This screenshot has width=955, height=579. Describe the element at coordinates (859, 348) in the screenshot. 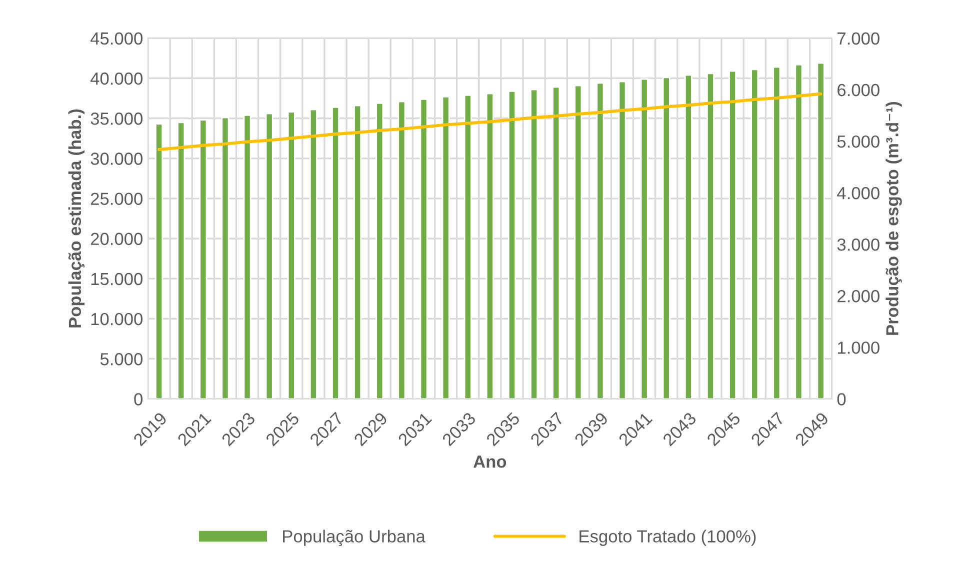

I see `y2-tick-label: 1.000` at that location.